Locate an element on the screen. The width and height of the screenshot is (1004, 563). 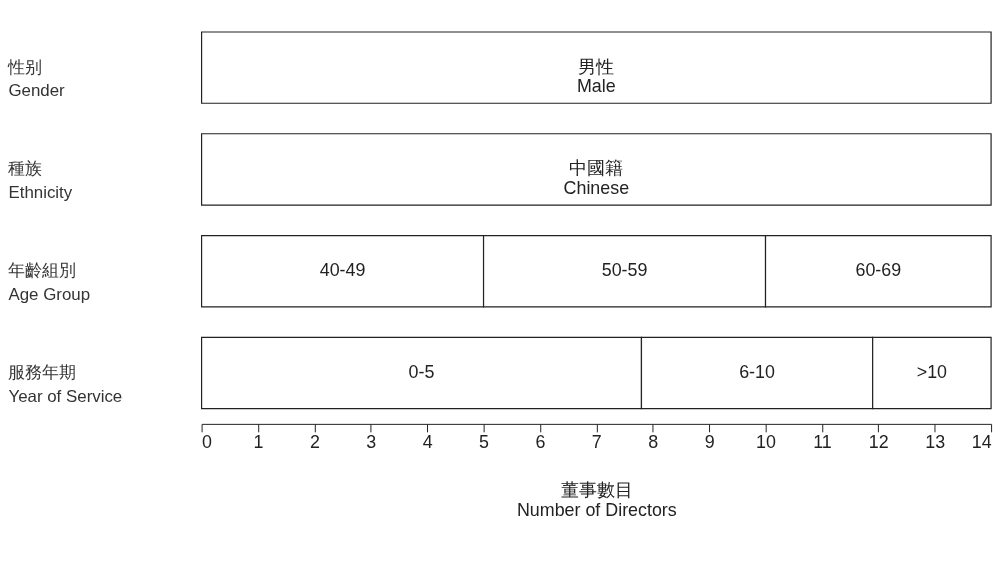
data-label: 中國籍 Chinese is located at coordinates (596, 178).